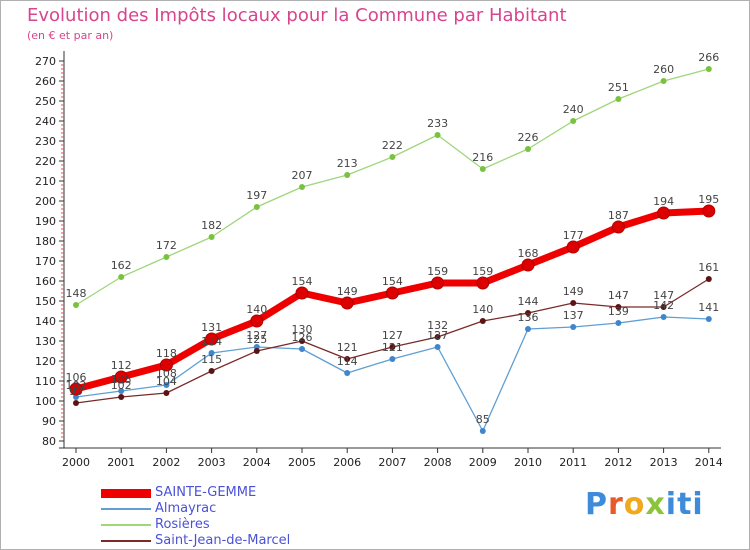  What do you see at coordinates (663, 305) in the screenshot?
I see `data-label: 142` at bounding box center [663, 305].